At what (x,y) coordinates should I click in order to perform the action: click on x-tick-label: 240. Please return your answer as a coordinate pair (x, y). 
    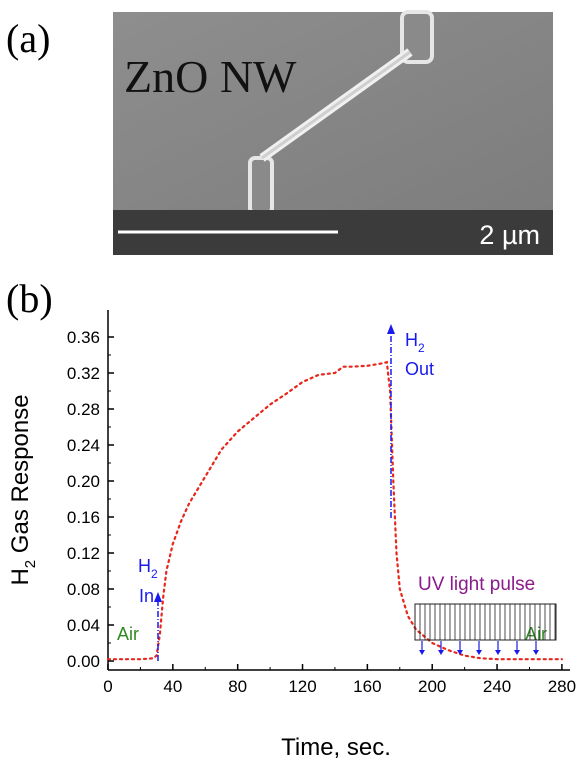
    Looking at the image, I should click on (497, 686).